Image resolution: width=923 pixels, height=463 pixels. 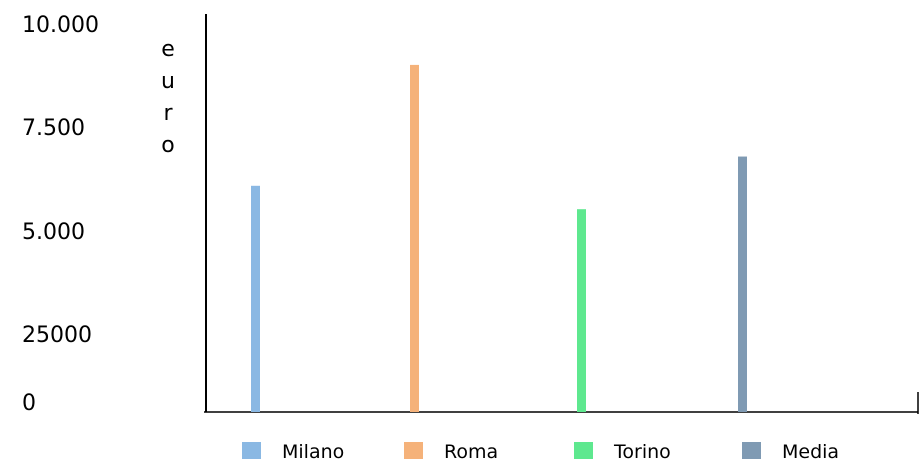 I want to click on legend-swatch-roma, so click(x=413, y=450).